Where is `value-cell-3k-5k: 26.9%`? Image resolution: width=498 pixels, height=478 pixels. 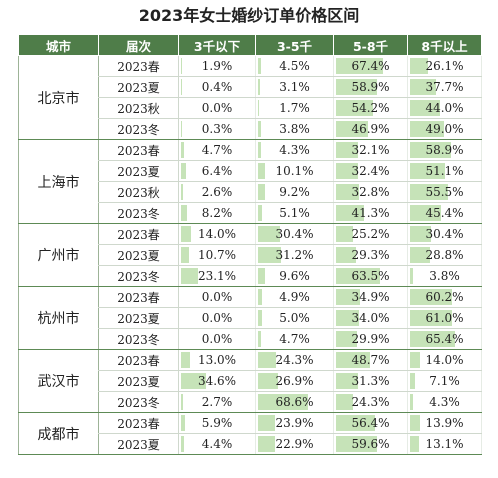
value-cell-3k-5k: 26.9% is located at coordinates (294, 381).